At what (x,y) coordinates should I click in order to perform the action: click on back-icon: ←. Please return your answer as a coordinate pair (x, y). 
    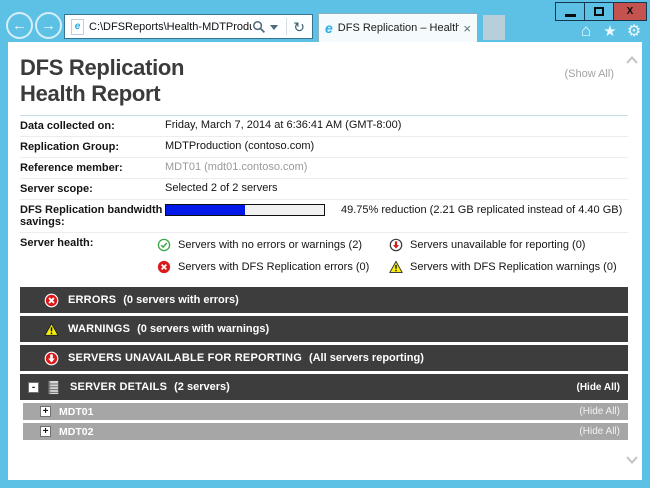
    Looking at the image, I should click on (19, 25).